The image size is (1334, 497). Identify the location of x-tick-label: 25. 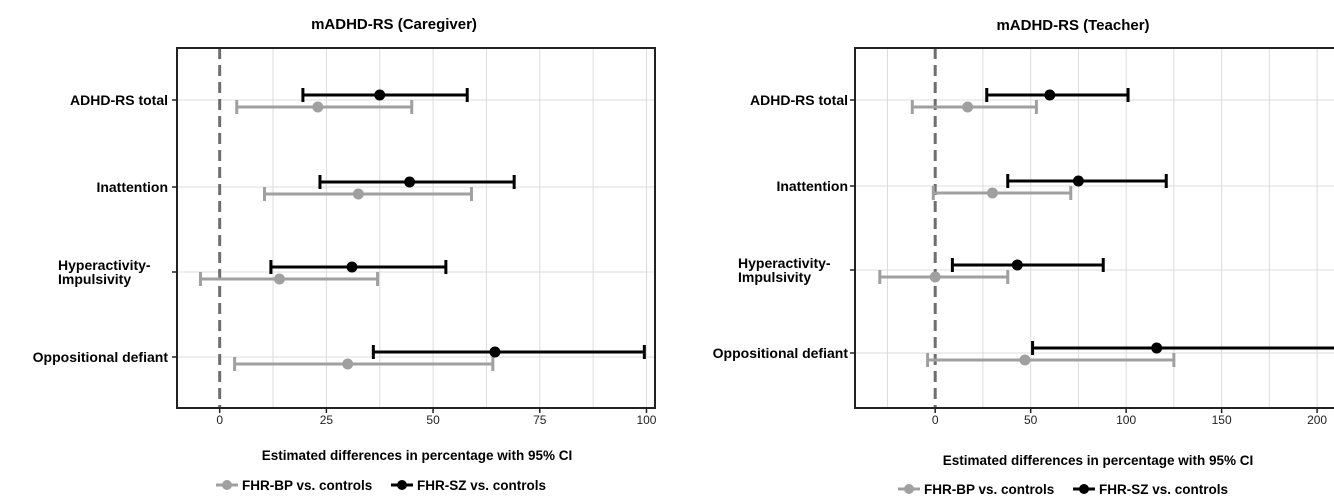
(327, 420).